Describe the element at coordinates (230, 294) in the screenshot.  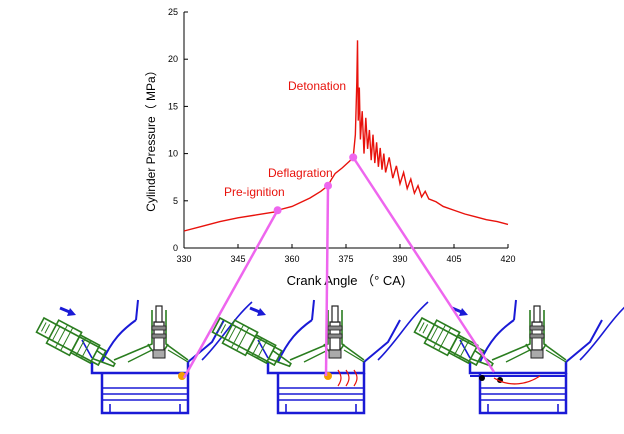
I see `connector-pre-ignition` at that location.